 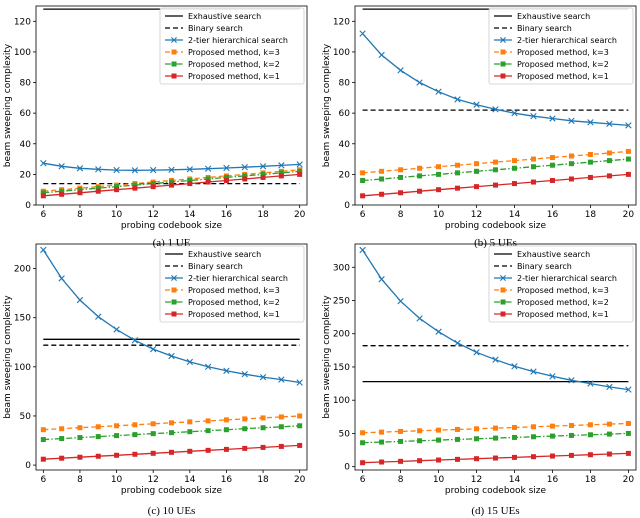 I want to click on y-tick-label: 80, so click(x=345, y=84).